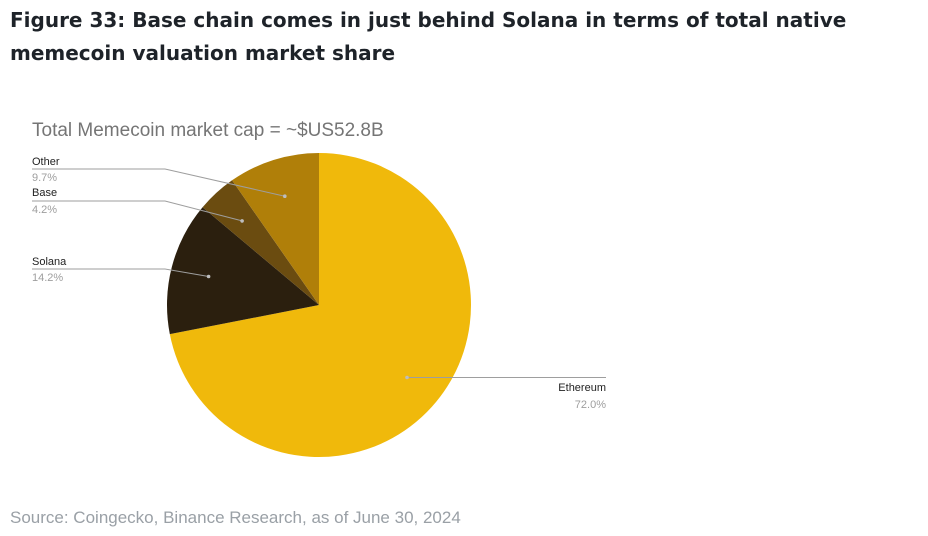 The image size is (928, 536). I want to click on leader-line-base, so click(137, 211).